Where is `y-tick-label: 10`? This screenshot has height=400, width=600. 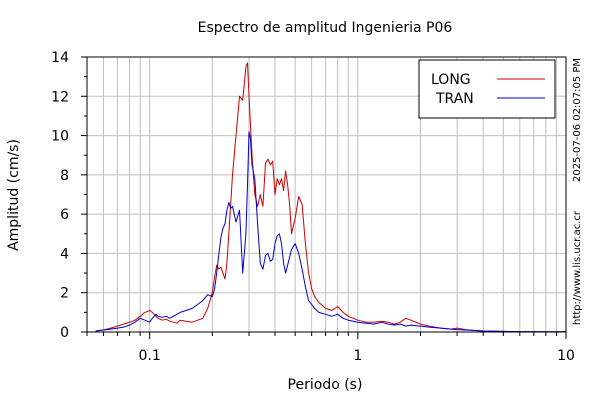 y-tick-label: 10 is located at coordinates (60, 137).